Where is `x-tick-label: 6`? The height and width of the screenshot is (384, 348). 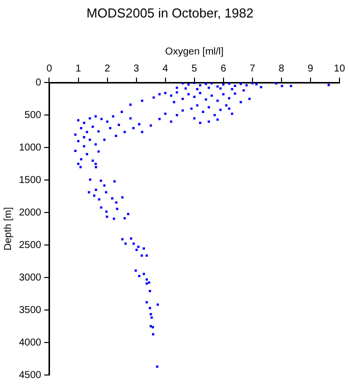 x-tick-label: 6 is located at coordinates (223, 68).